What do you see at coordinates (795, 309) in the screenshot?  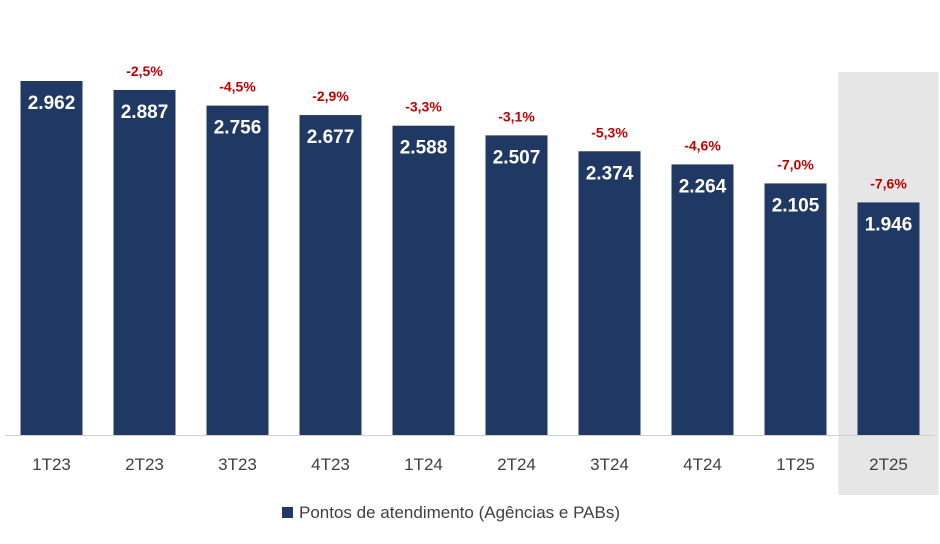 I see `bar-1T25` at bounding box center [795, 309].